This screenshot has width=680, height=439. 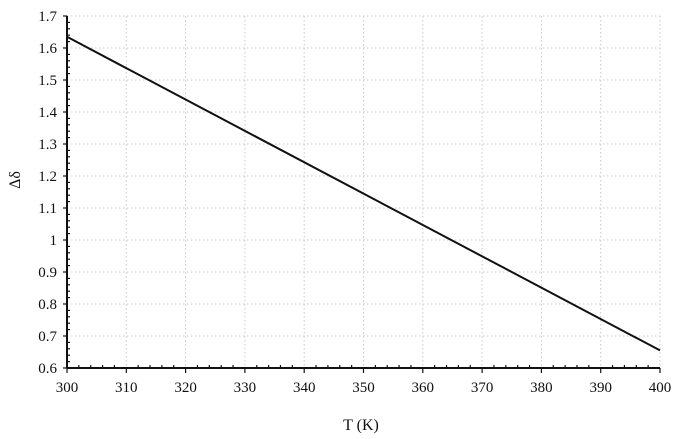 What do you see at coordinates (47, 369) in the screenshot?
I see `y-tick-label: 0.6` at bounding box center [47, 369].